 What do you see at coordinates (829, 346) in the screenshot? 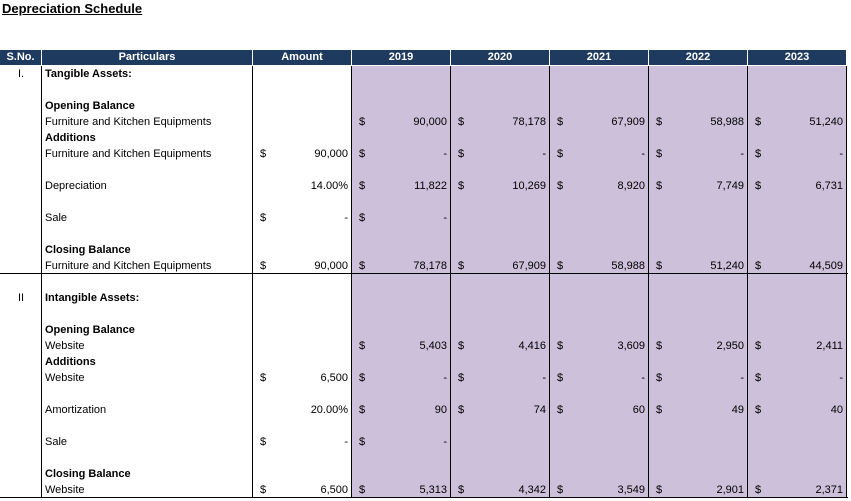
I see `cell-value: 2,411` at bounding box center [829, 346].